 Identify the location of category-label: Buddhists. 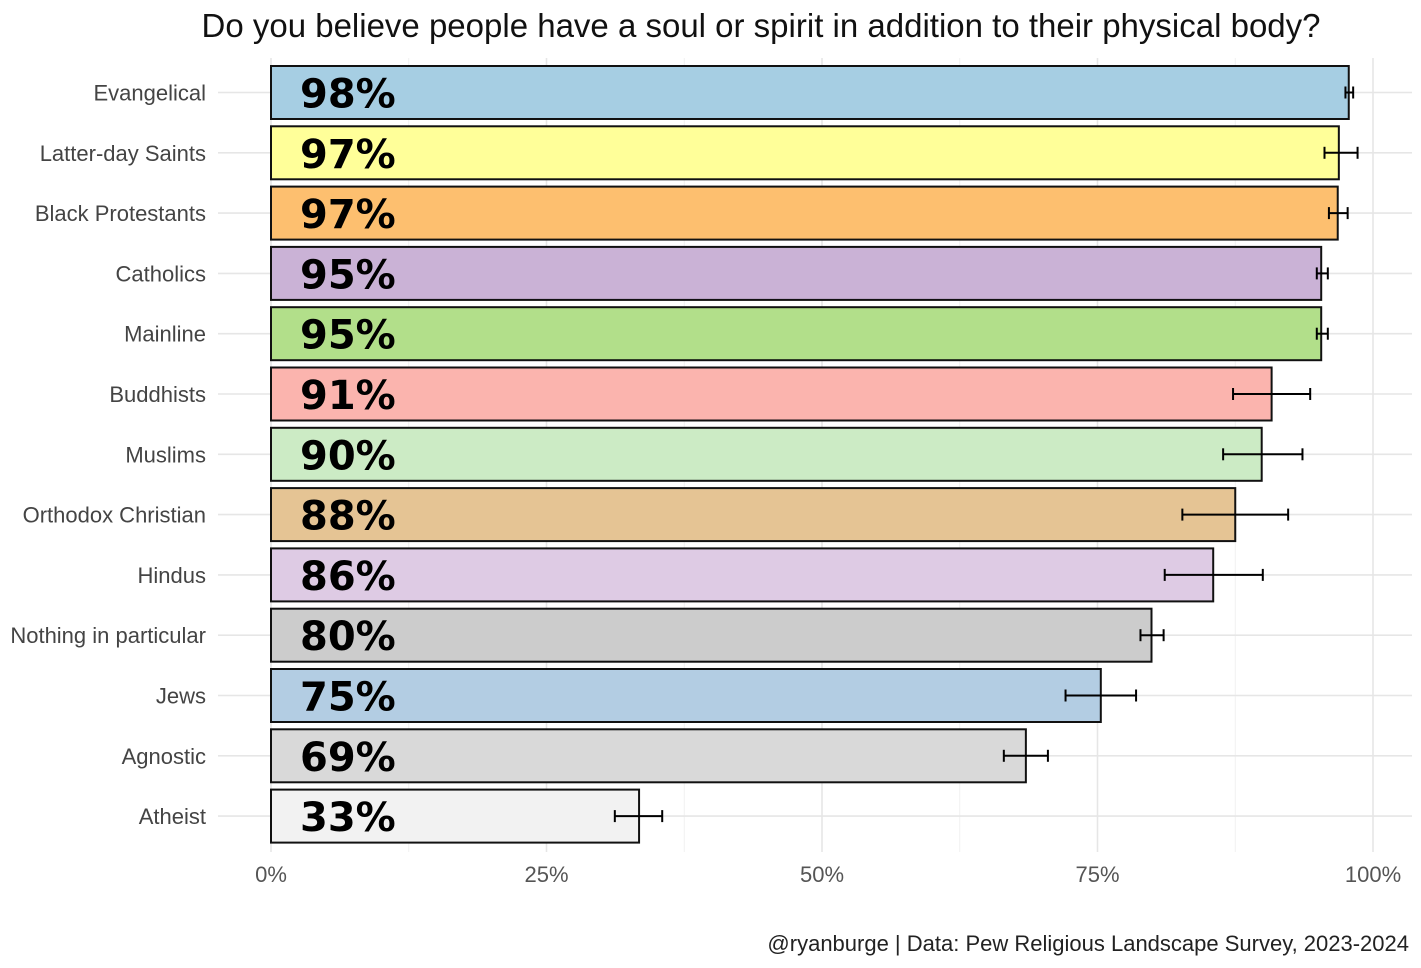
(157, 394).